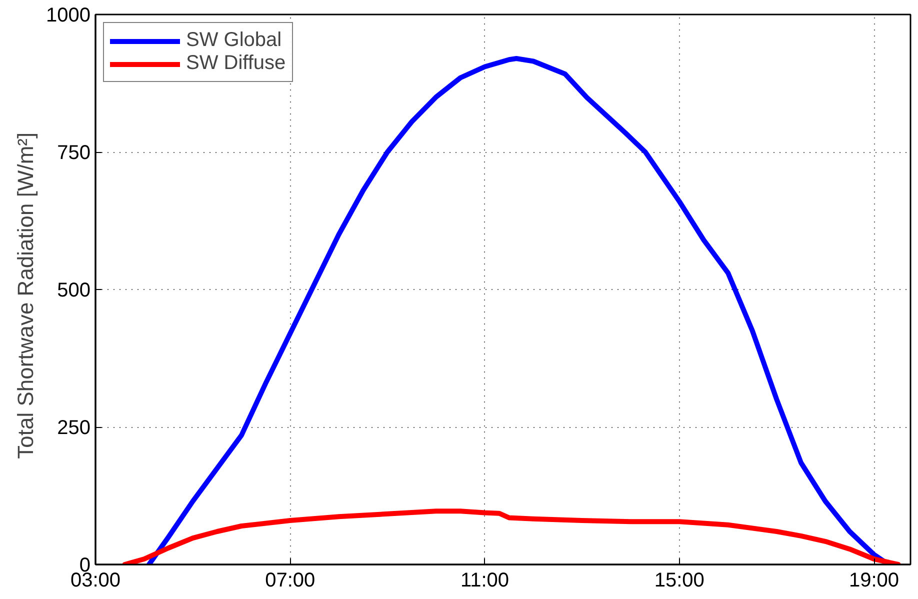 This screenshot has width=918, height=599. I want to click on y-axis-title: Total Shortwave Radiation [W/m²], so click(25, 295).